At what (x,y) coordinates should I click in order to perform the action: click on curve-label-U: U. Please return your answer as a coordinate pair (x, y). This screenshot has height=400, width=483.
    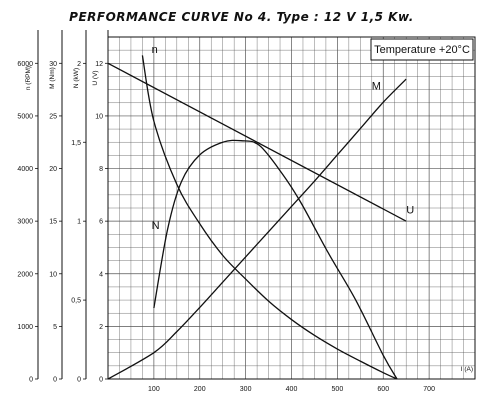
    Looking at the image, I should click on (410, 210).